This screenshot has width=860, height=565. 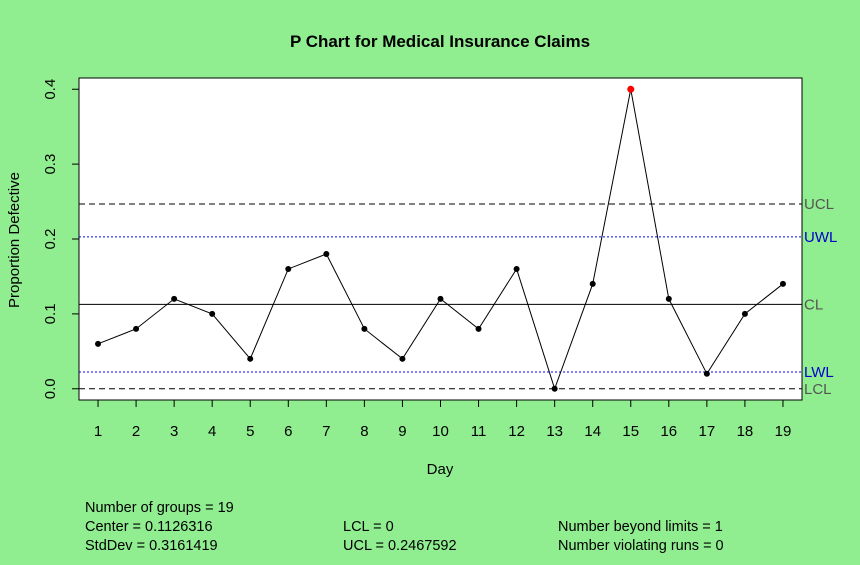 I want to click on stat-lcl: LCL = 0, so click(x=368, y=527).